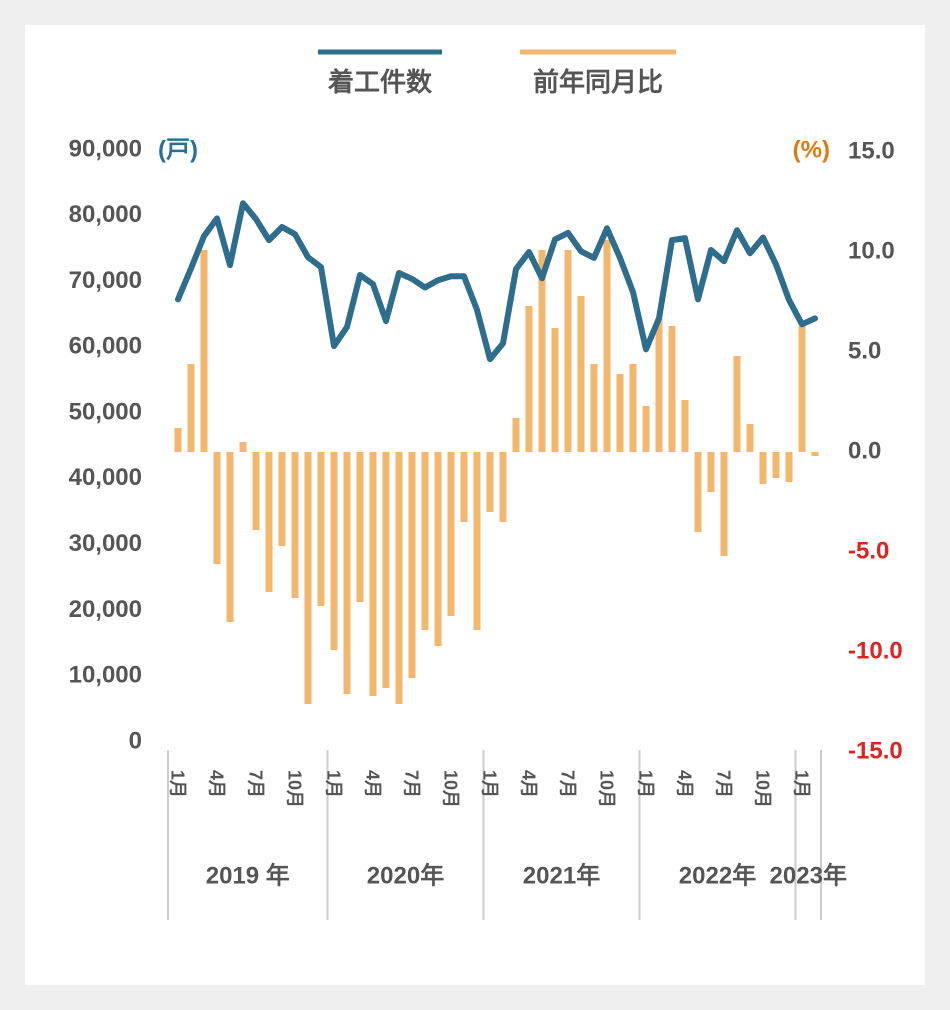  Describe the element at coordinates (561, 875) in the screenshot. I see `year-label: 2021年` at that location.